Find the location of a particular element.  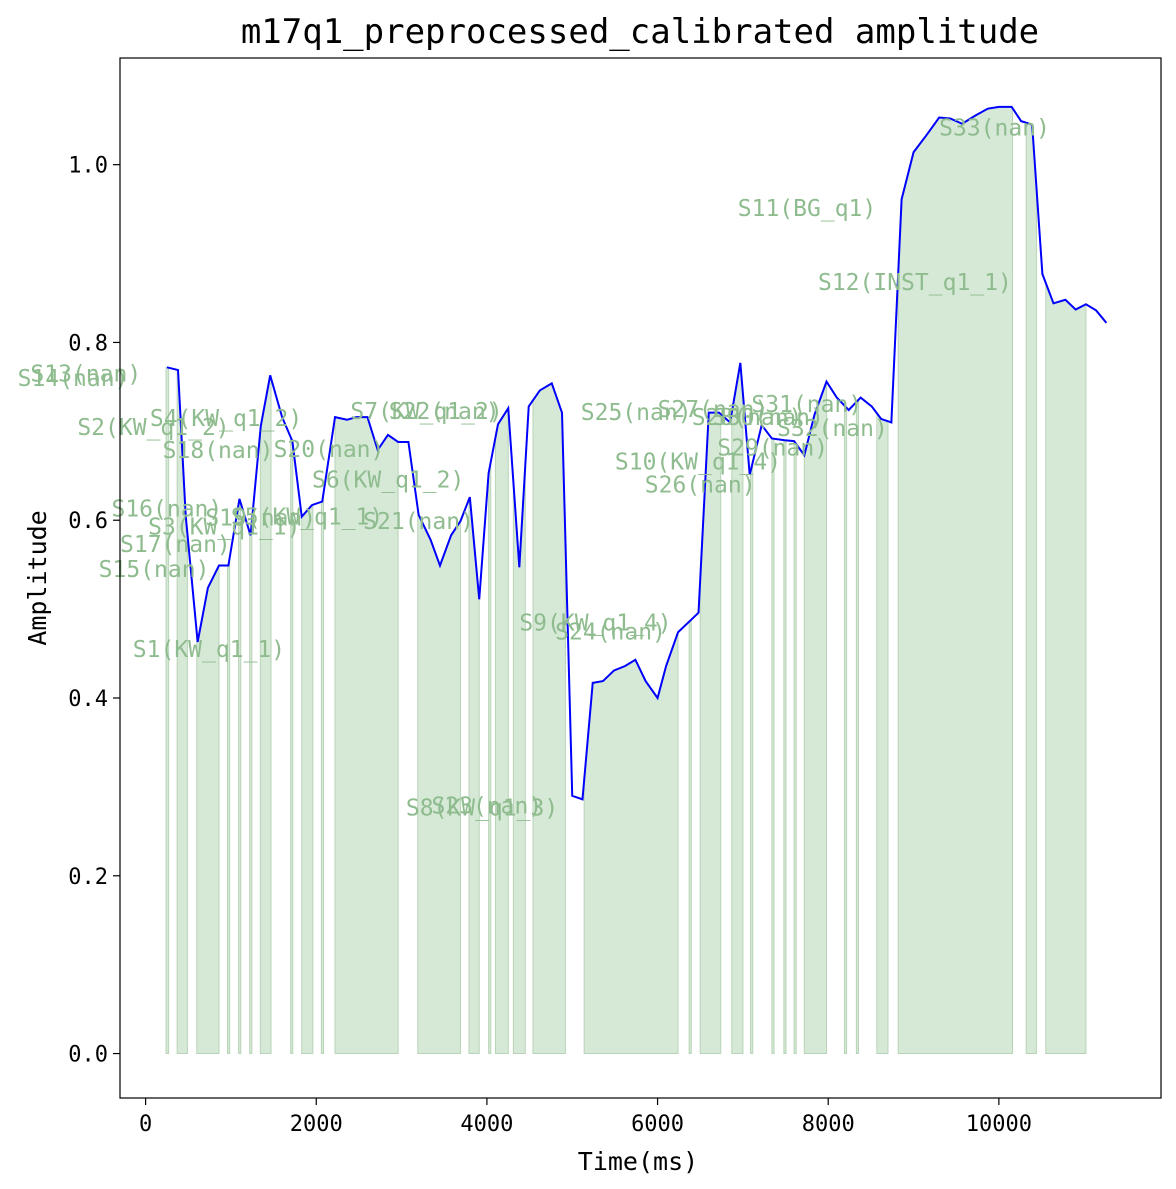

segment-label-20: S20(nan) is located at coordinates (329, 450).